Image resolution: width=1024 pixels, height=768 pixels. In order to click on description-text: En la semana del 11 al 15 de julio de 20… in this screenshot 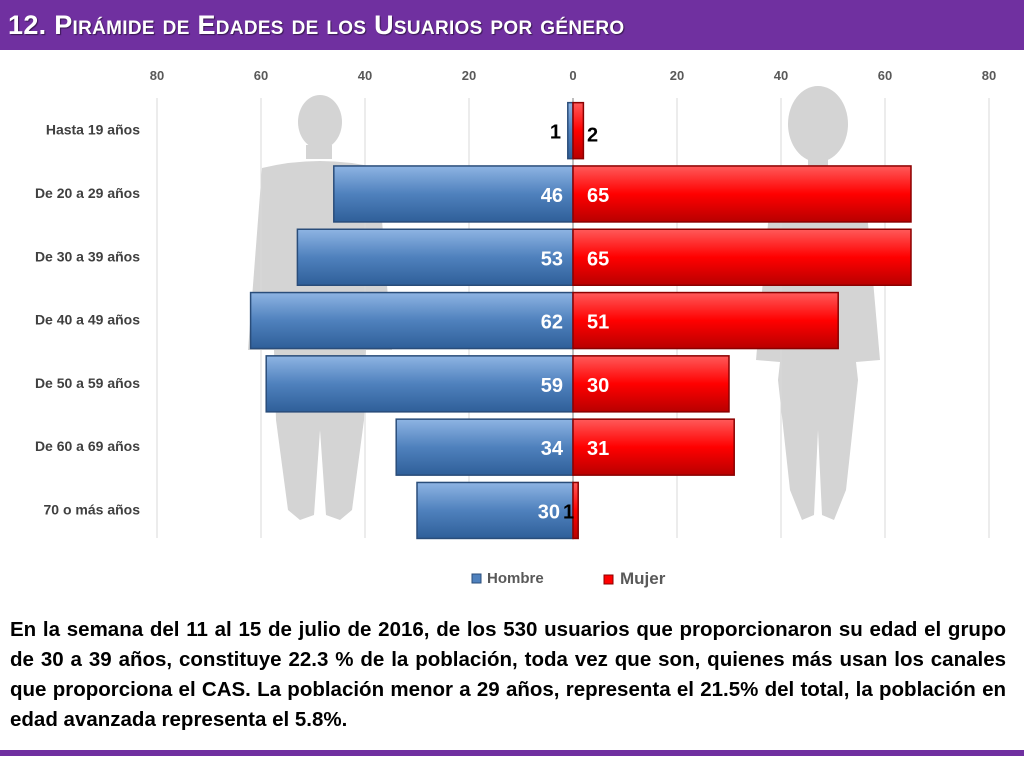, I will do `click(508, 674)`.